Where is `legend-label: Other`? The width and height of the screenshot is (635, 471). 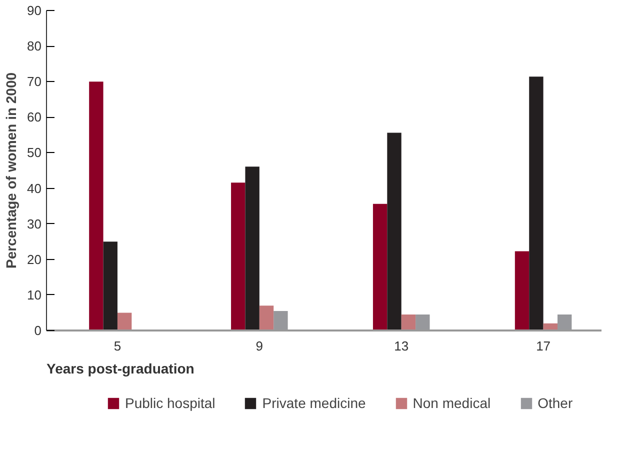 legend-label: Other is located at coordinates (555, 403).